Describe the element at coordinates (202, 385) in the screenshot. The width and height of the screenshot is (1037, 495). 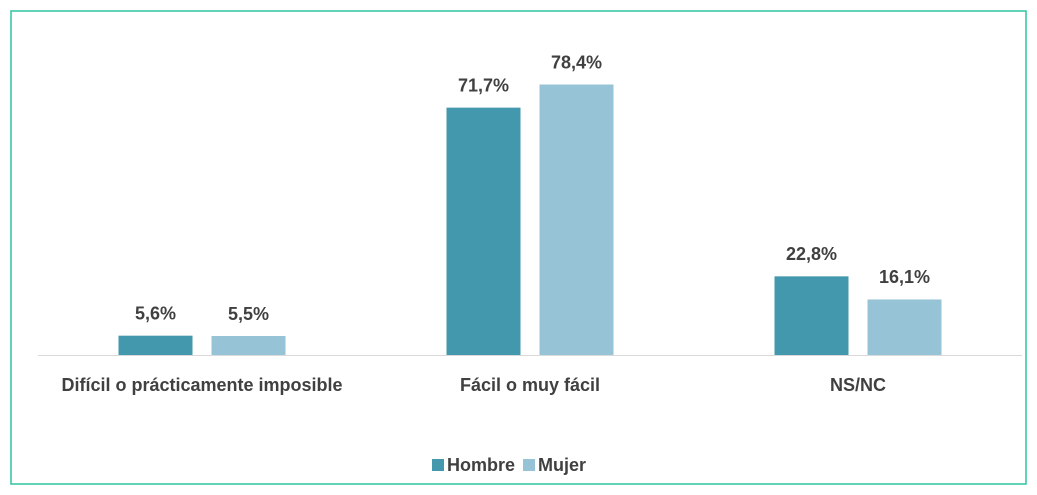
I see `x-tick-label: Difícil o prácticamente imposible` at that location.